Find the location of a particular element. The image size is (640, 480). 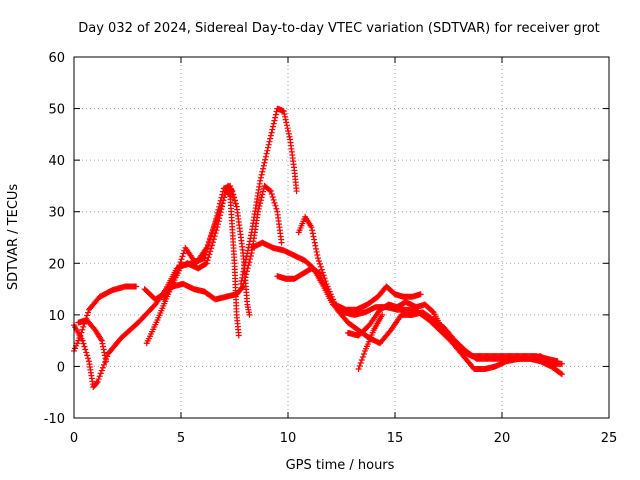

x-tick-label: 20 is located at coordinates (502, 438).